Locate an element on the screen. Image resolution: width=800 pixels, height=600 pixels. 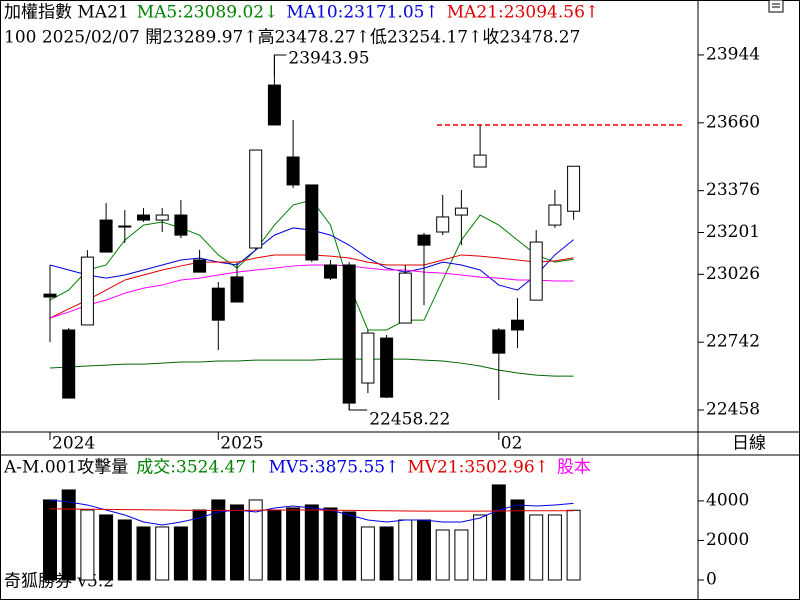
legend-entry: MA10:23171.05↑ is located at coordinates (362, 13).